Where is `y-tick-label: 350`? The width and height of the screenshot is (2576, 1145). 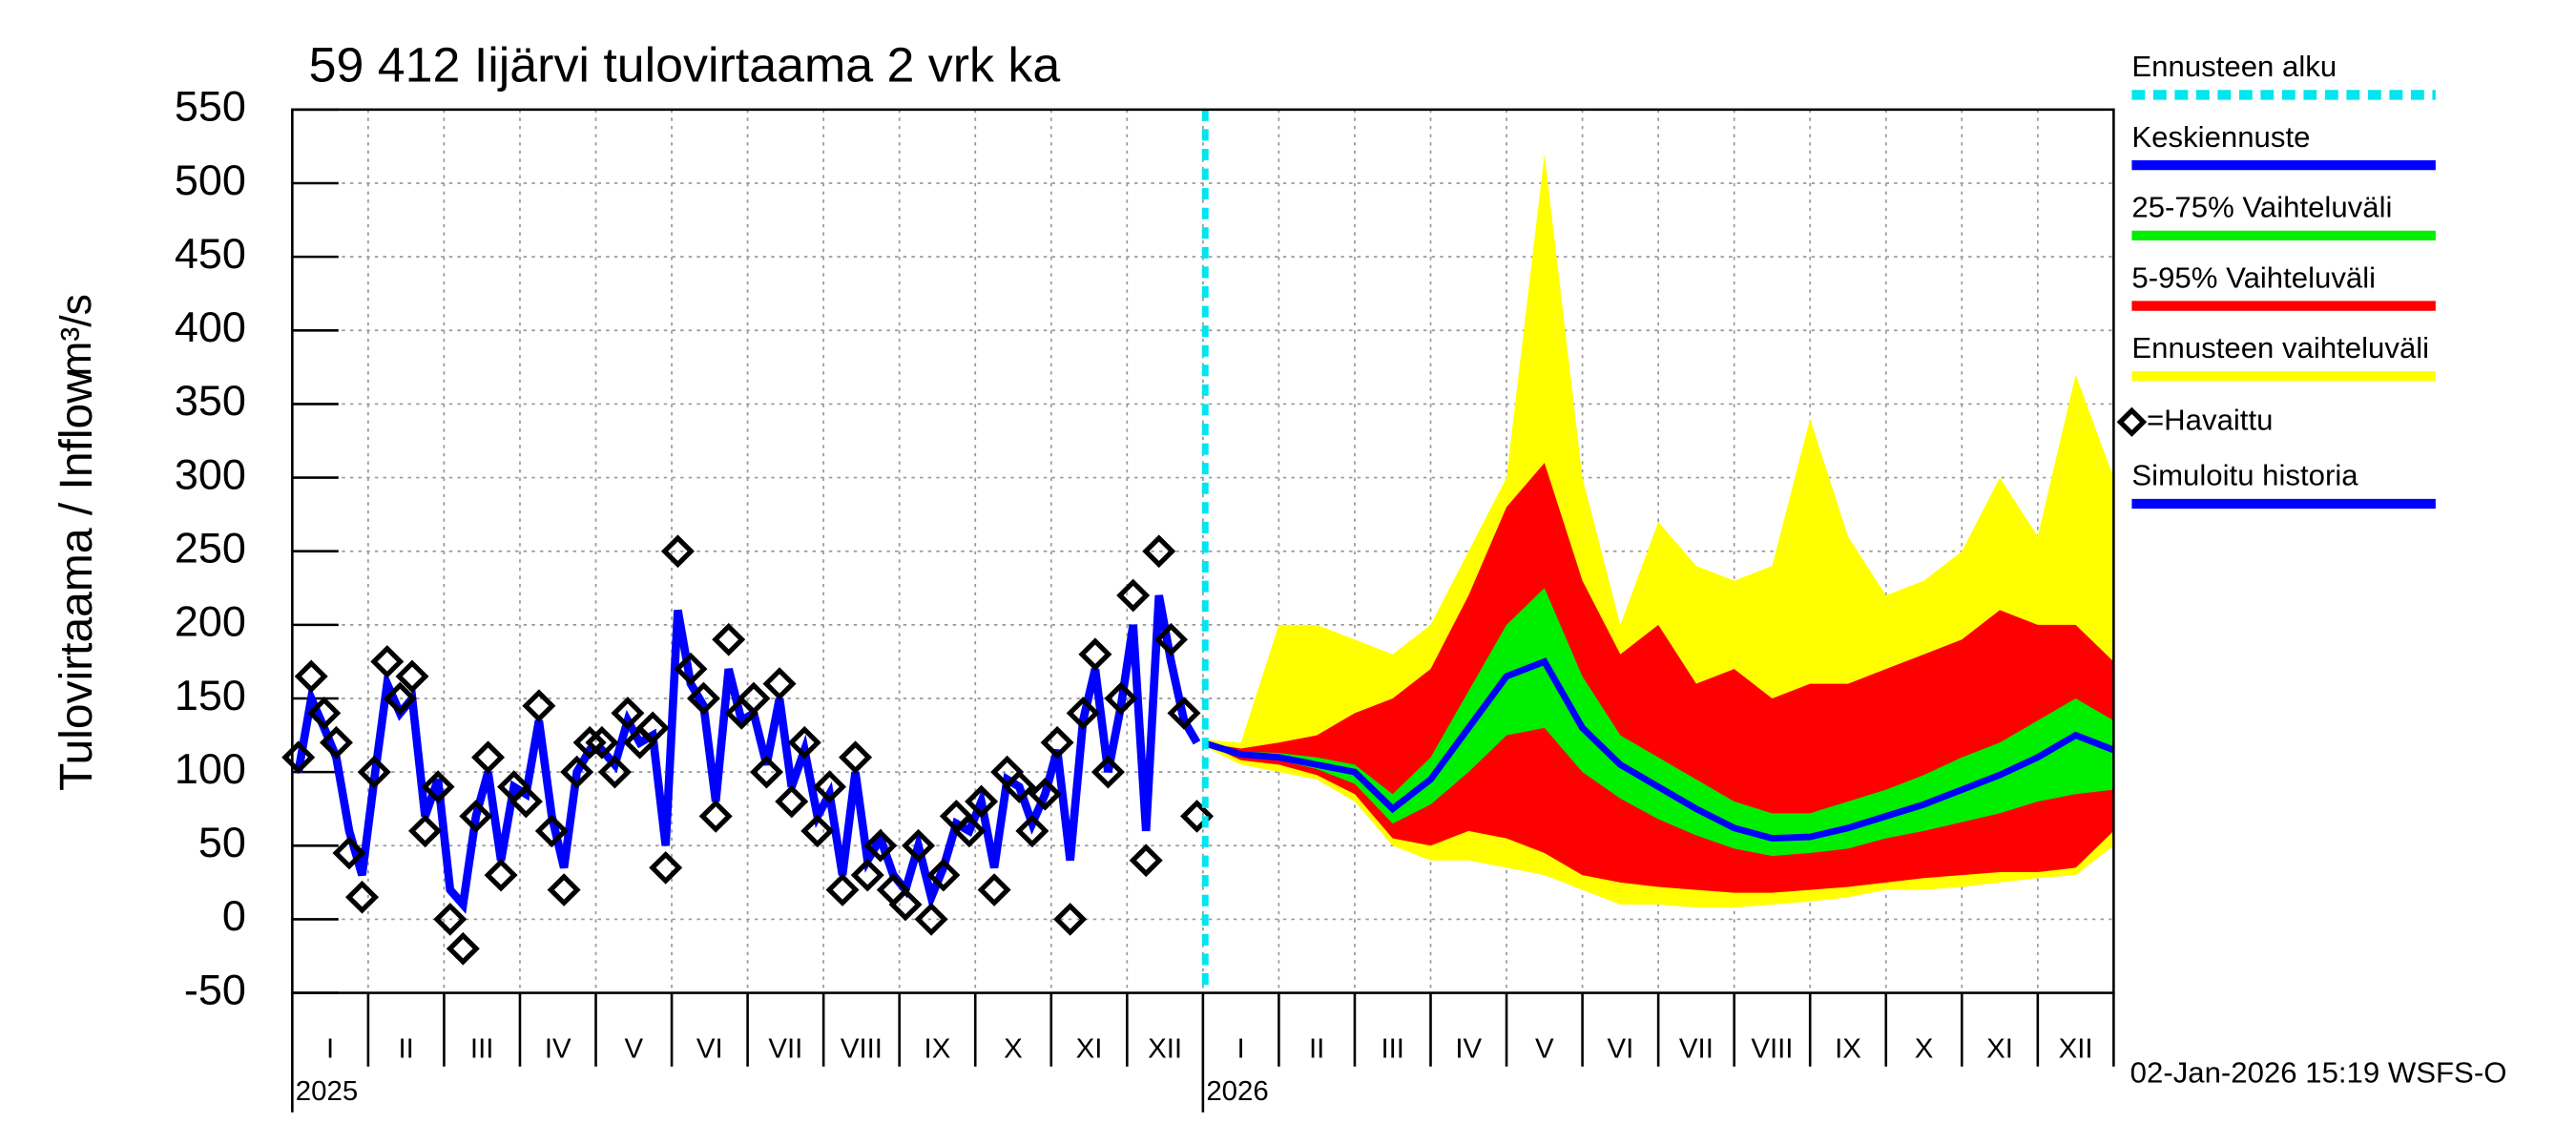
y-tick-label: 350 is located at coordinates (210, 401).